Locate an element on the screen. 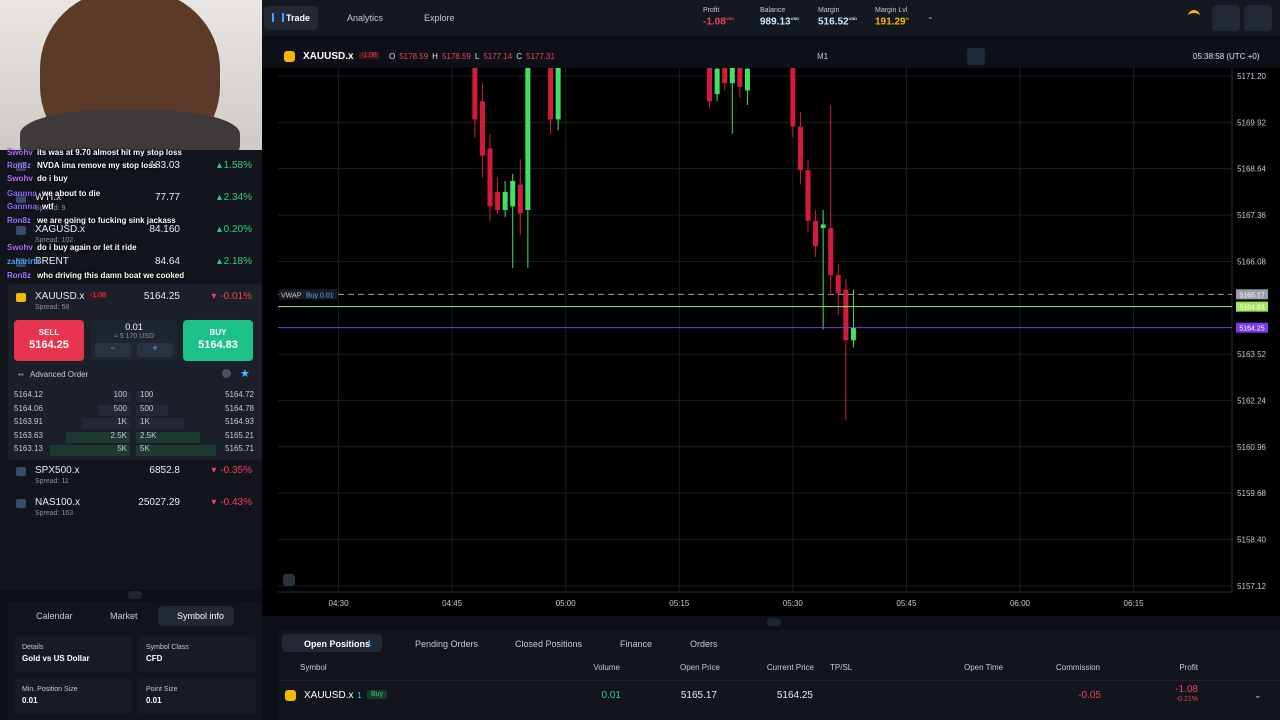 The image size is (1280, 720). volume-value: 0.01 is located at coordinates (134, 327).